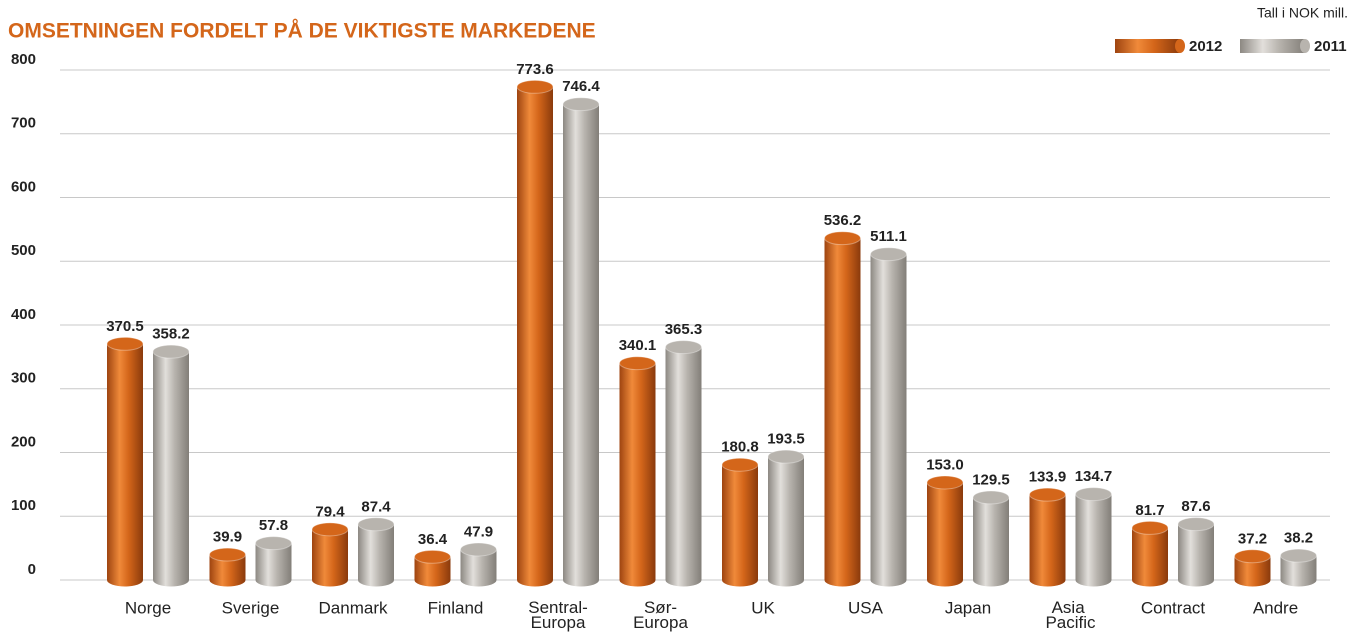 This screenshot has height=639, width=1356. I want to click on x-tick-label: Sør-Europa, so click(660, 615).